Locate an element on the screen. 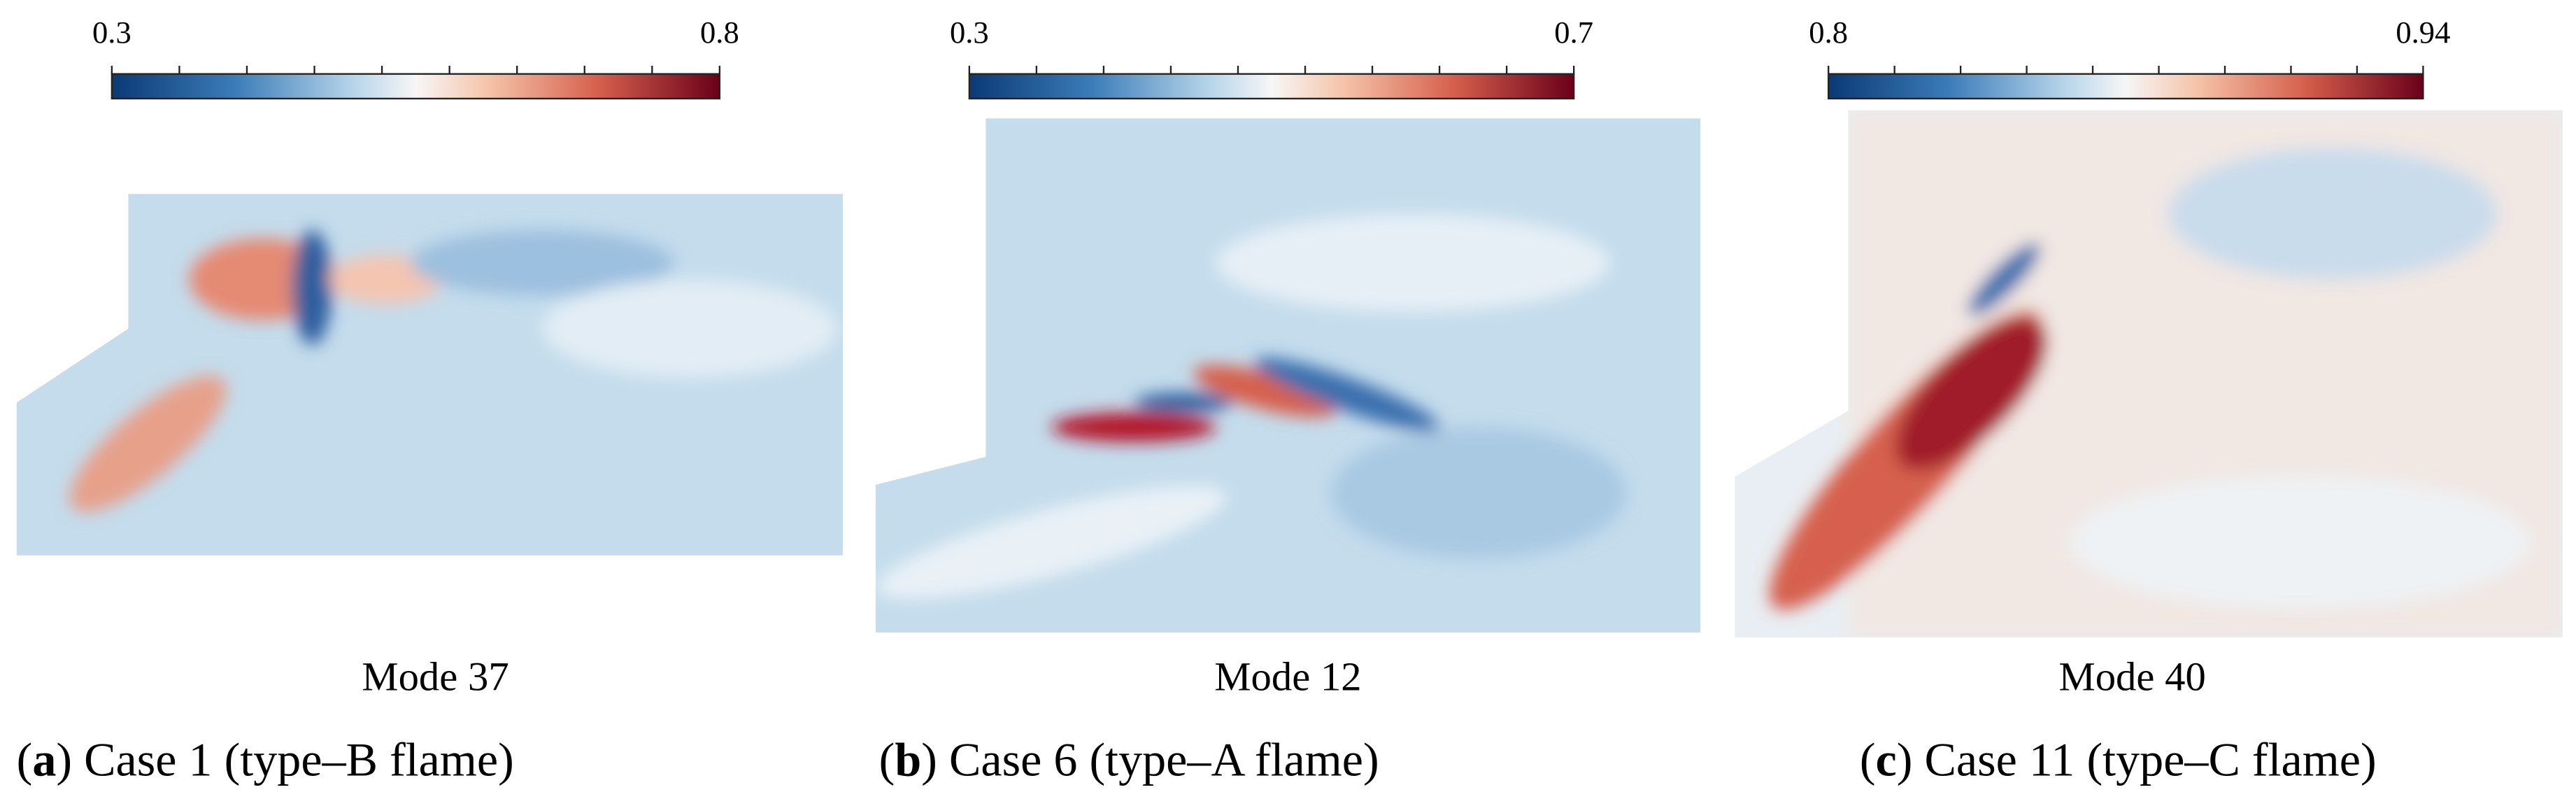 The image size is (2576, 806). caption-text: ) Case 1 (type–B flame) is located at coordinates (284, 759).